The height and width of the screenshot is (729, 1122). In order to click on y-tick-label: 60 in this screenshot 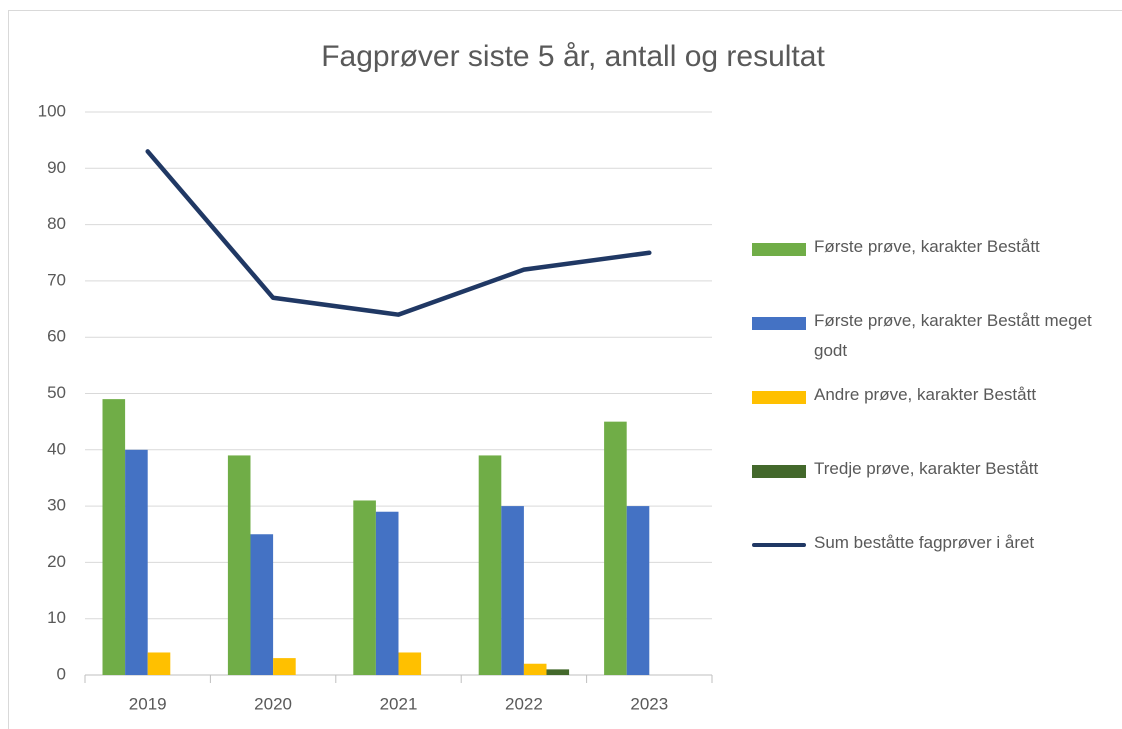, I will do `click(56, 336)`.